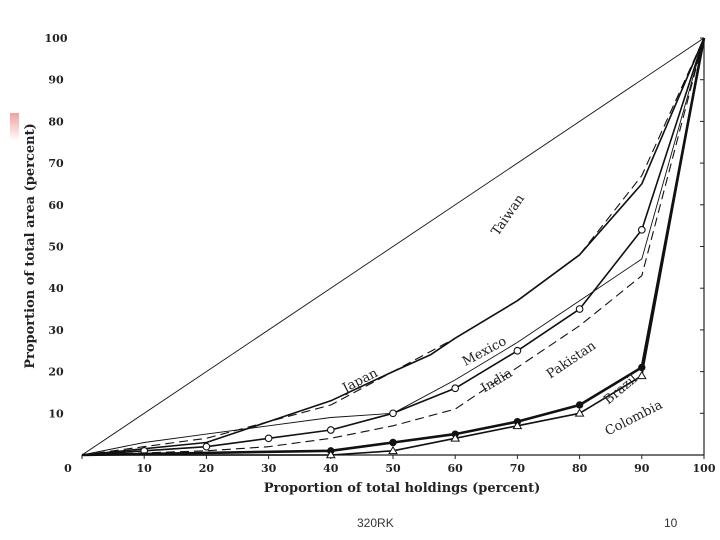 This screenshot has height=540, width=720. Describe the element at coordinates (14, 127) in the screenshot. I see `slide-accent-bar` at that location.